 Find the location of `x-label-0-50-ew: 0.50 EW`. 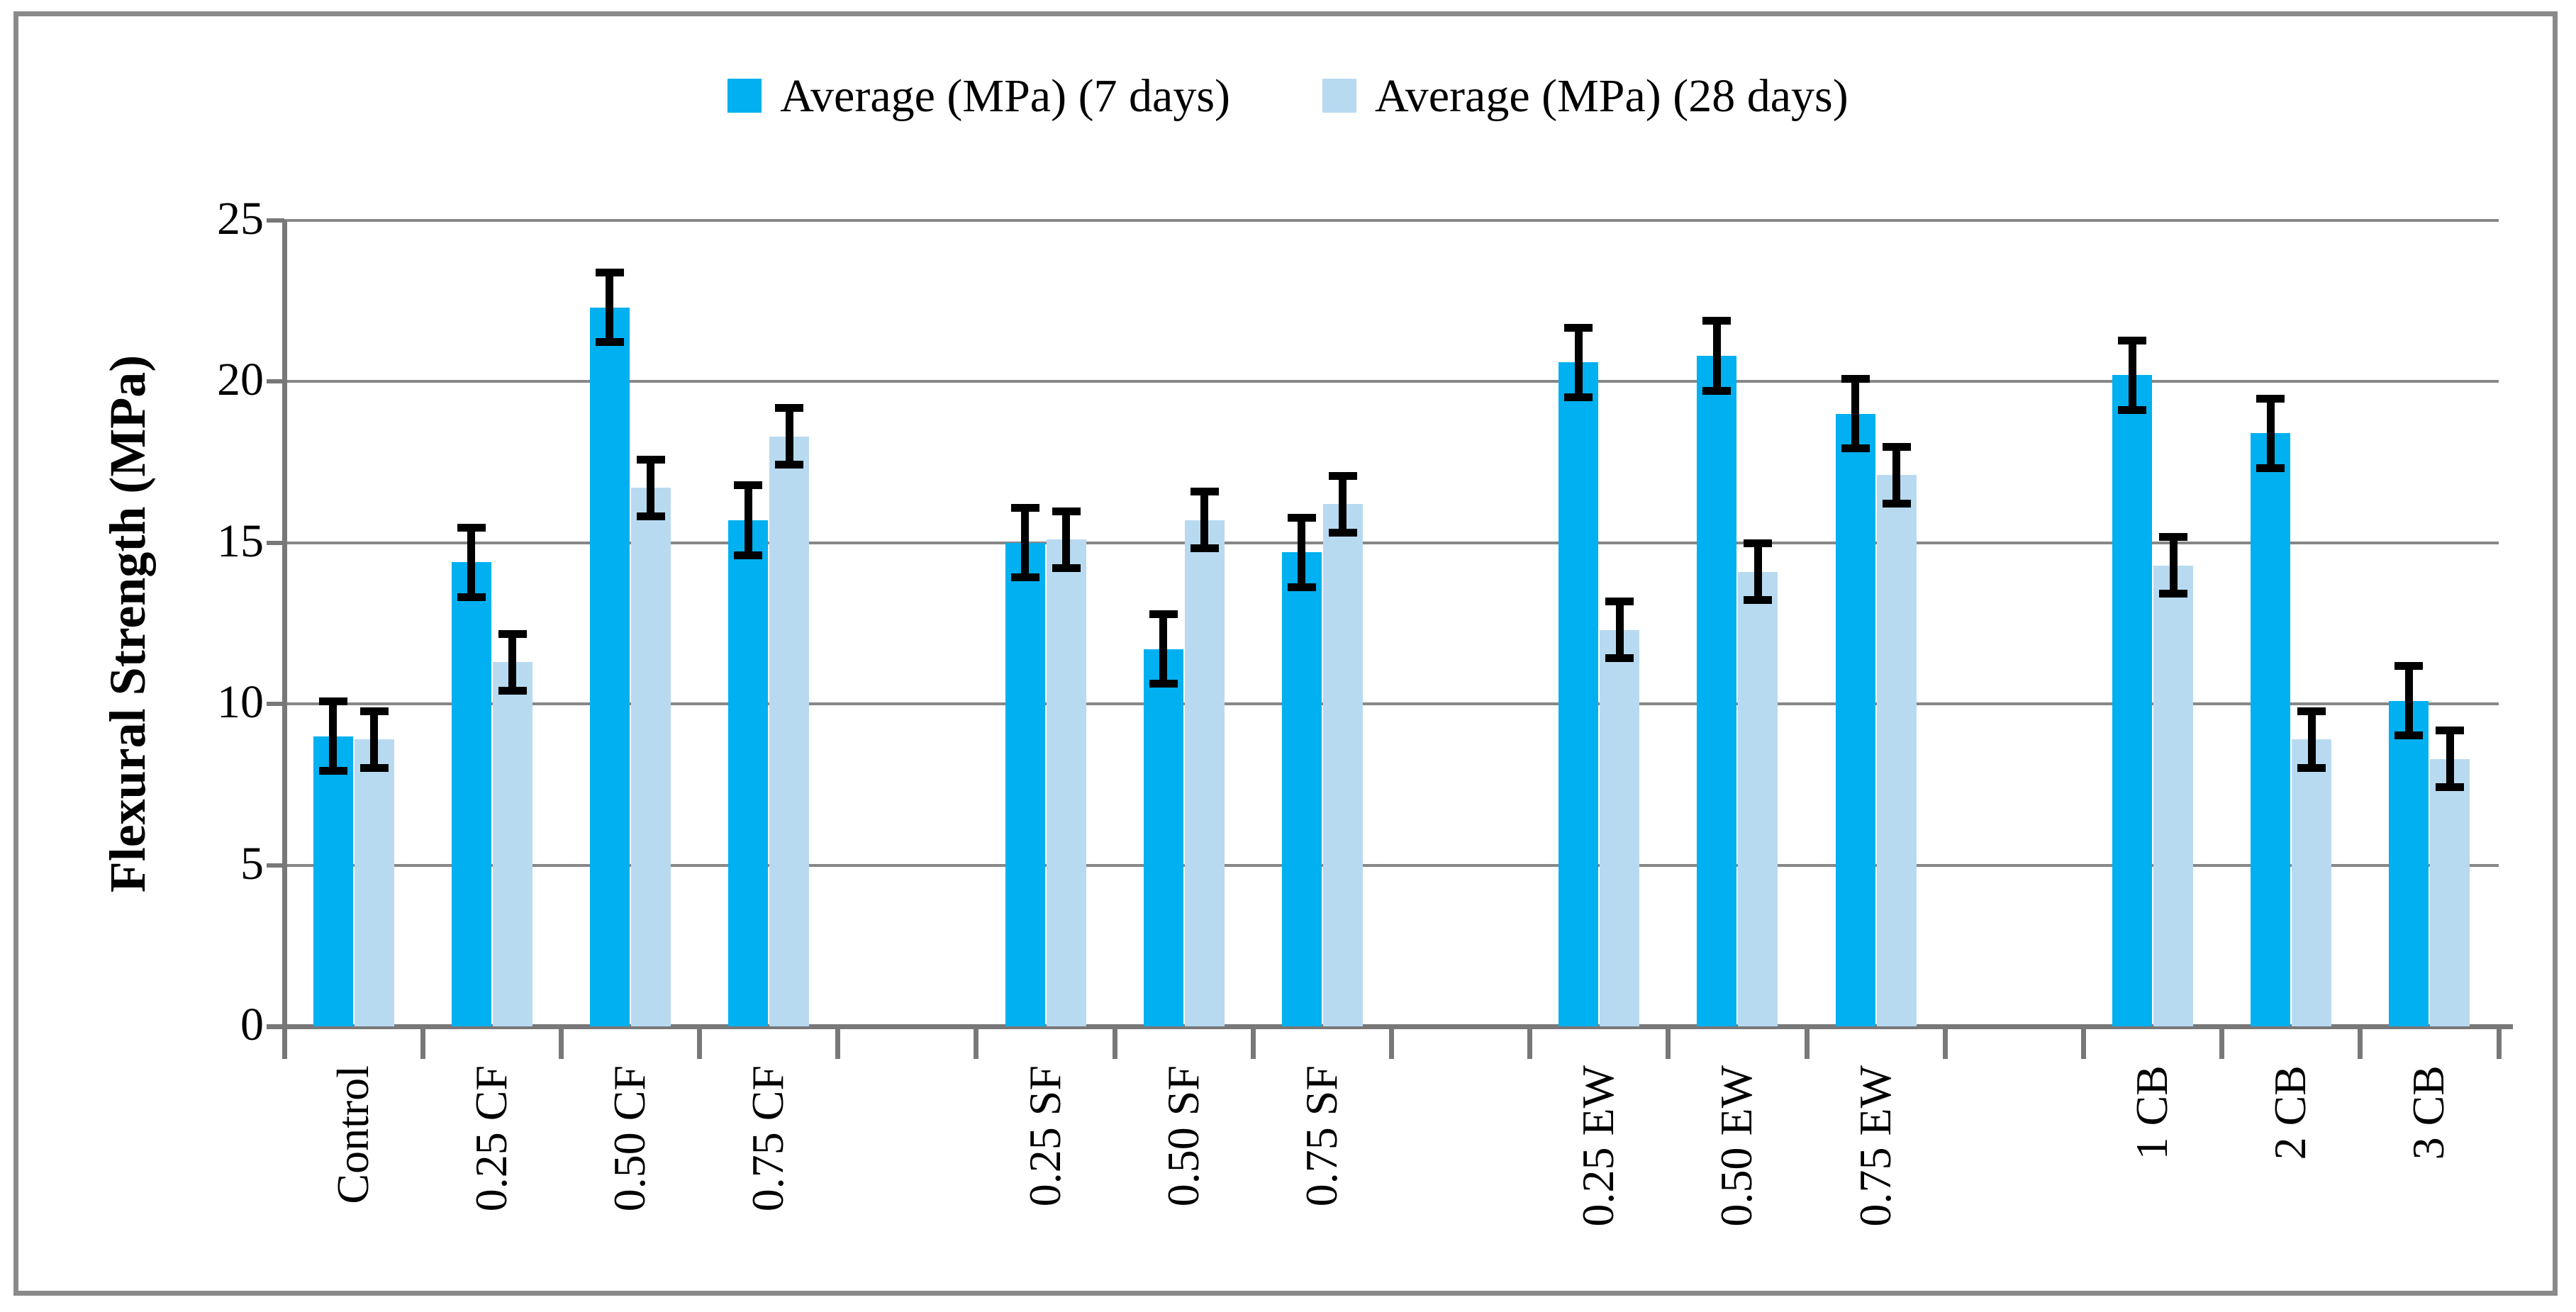

x-label-0-50-ew: 0.50 EW is located at coordinates (1736, 1146).